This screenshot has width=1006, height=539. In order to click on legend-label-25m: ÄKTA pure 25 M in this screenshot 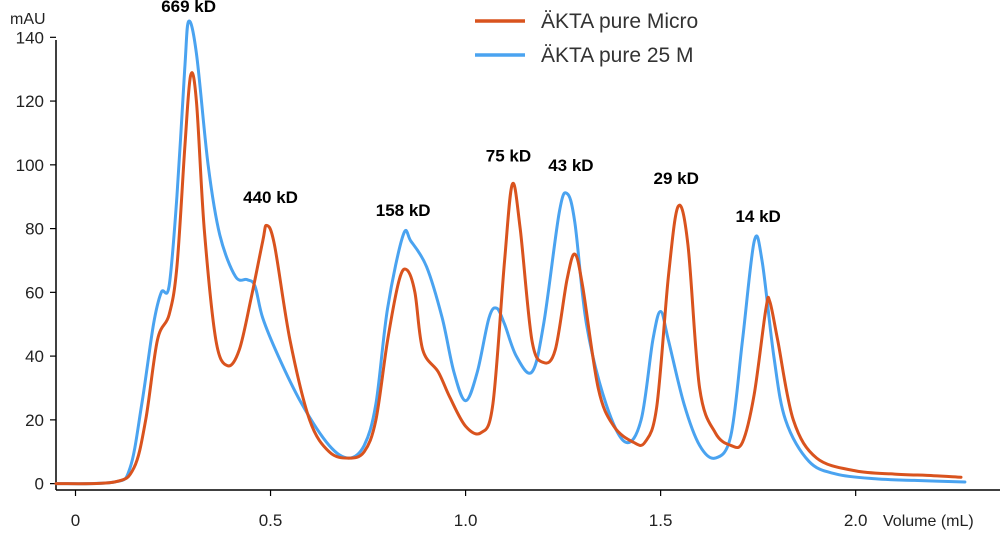, I will do `click(617, 55)`.